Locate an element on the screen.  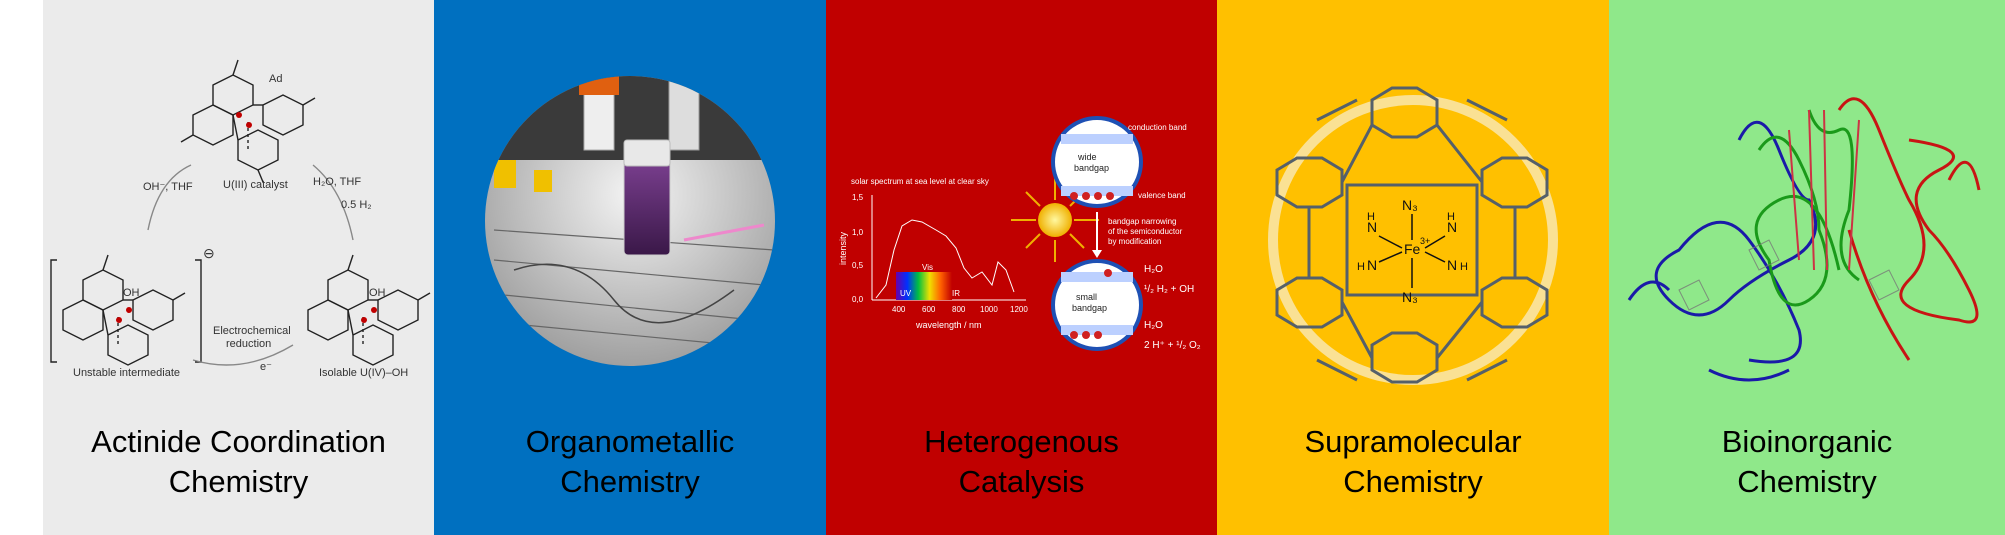
label-h2: 0.5 H₂ is located at coordinates (356, 205).